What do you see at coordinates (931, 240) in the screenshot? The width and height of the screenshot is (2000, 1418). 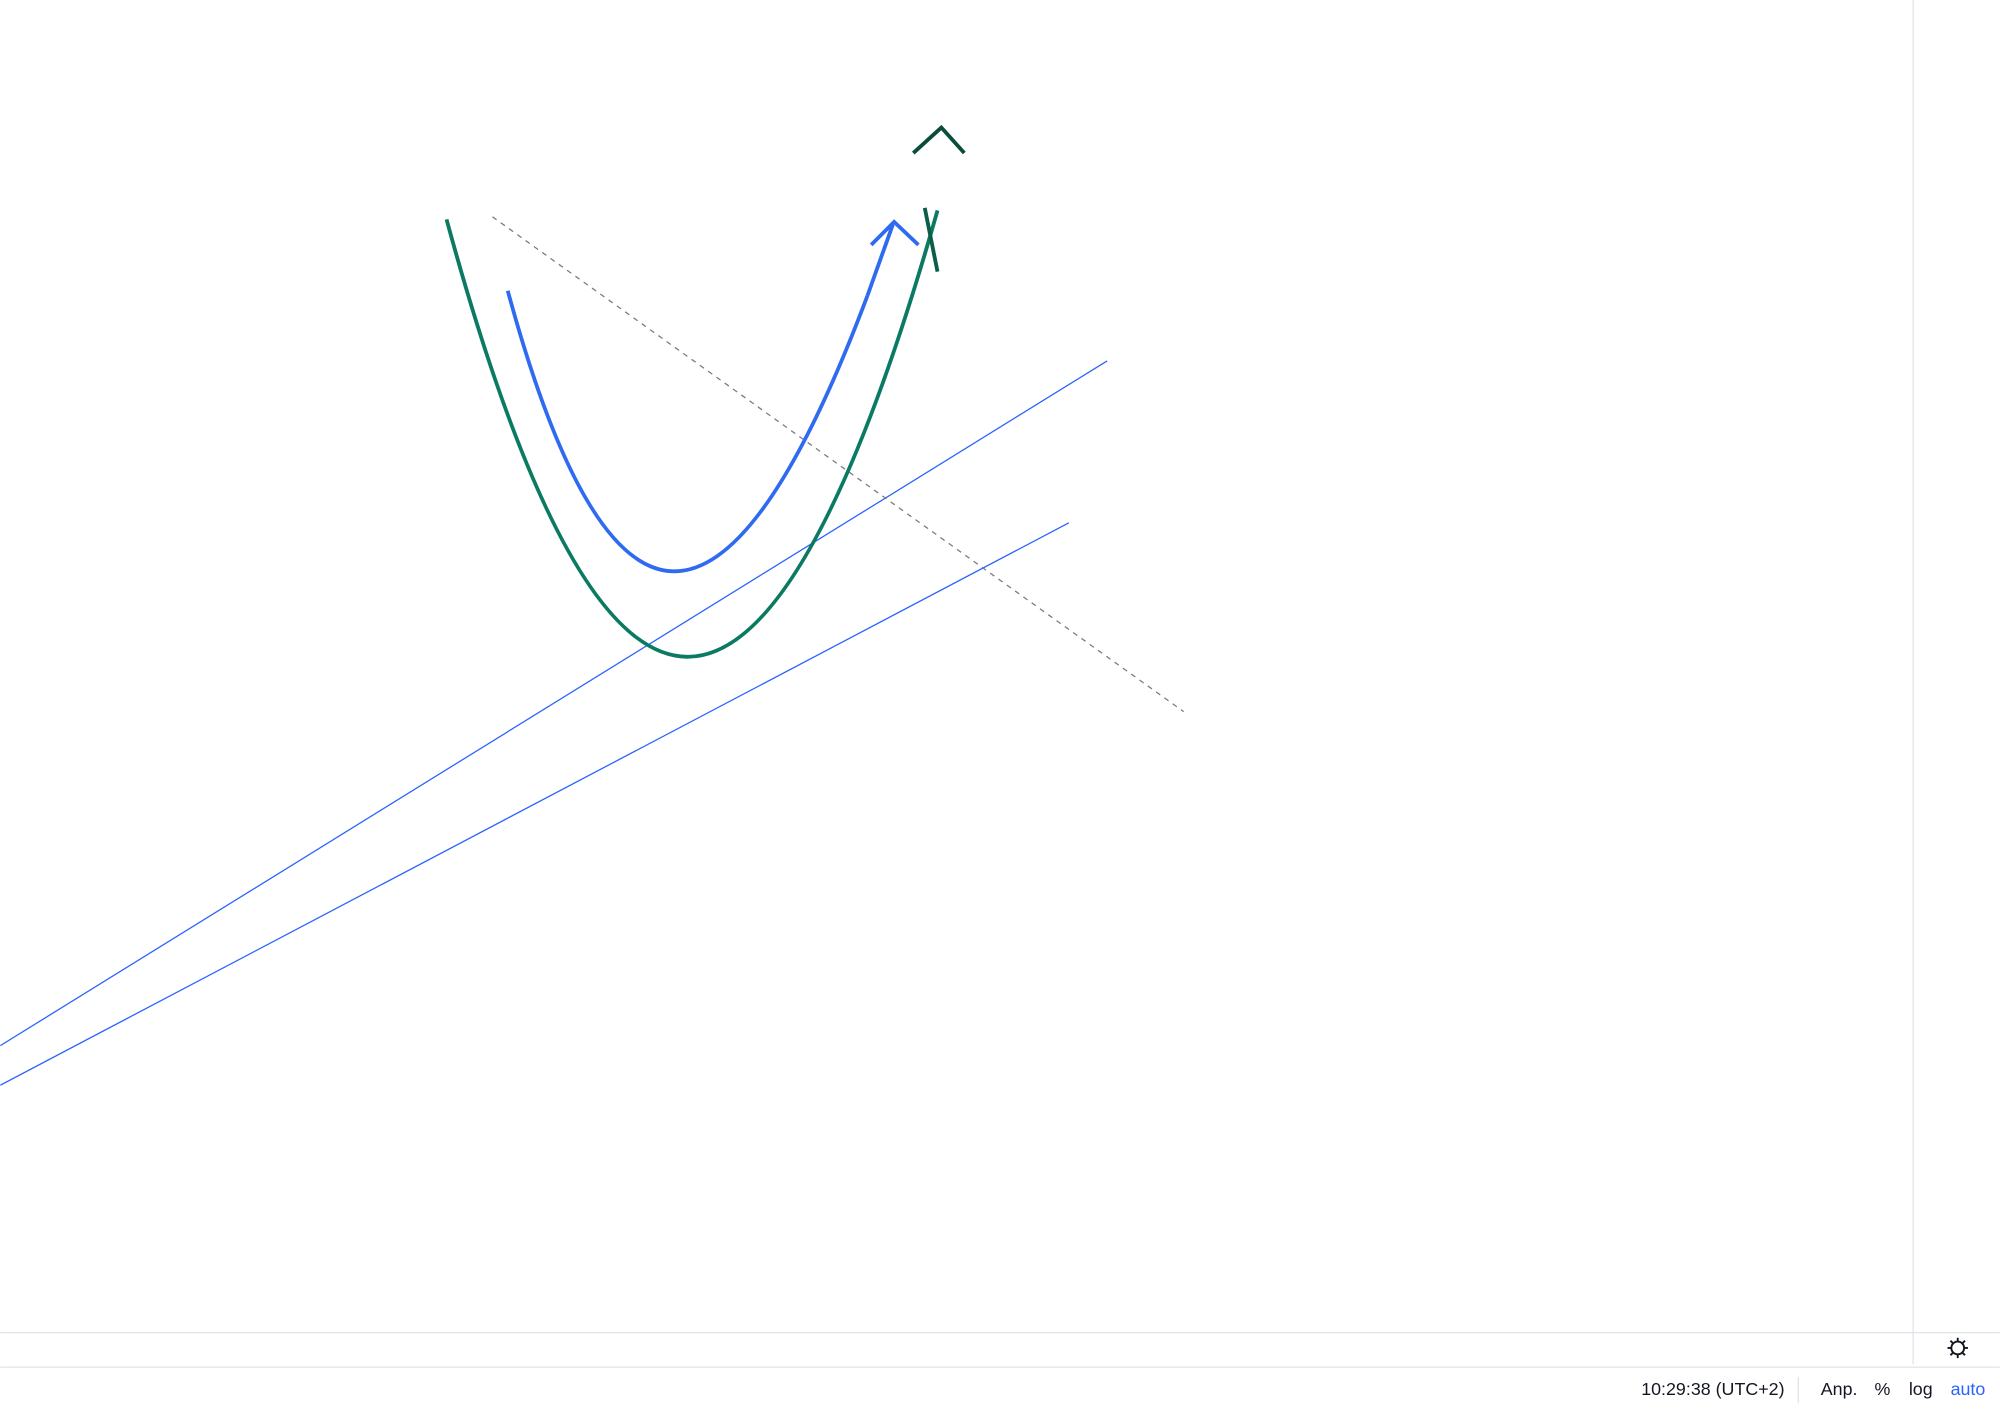 I see `handle-line` at bounding box center [931, 240].